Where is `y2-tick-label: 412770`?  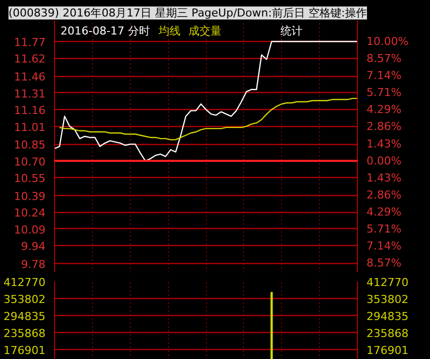
y2-tick-label: 412770 is located at coordinates (387, 282).